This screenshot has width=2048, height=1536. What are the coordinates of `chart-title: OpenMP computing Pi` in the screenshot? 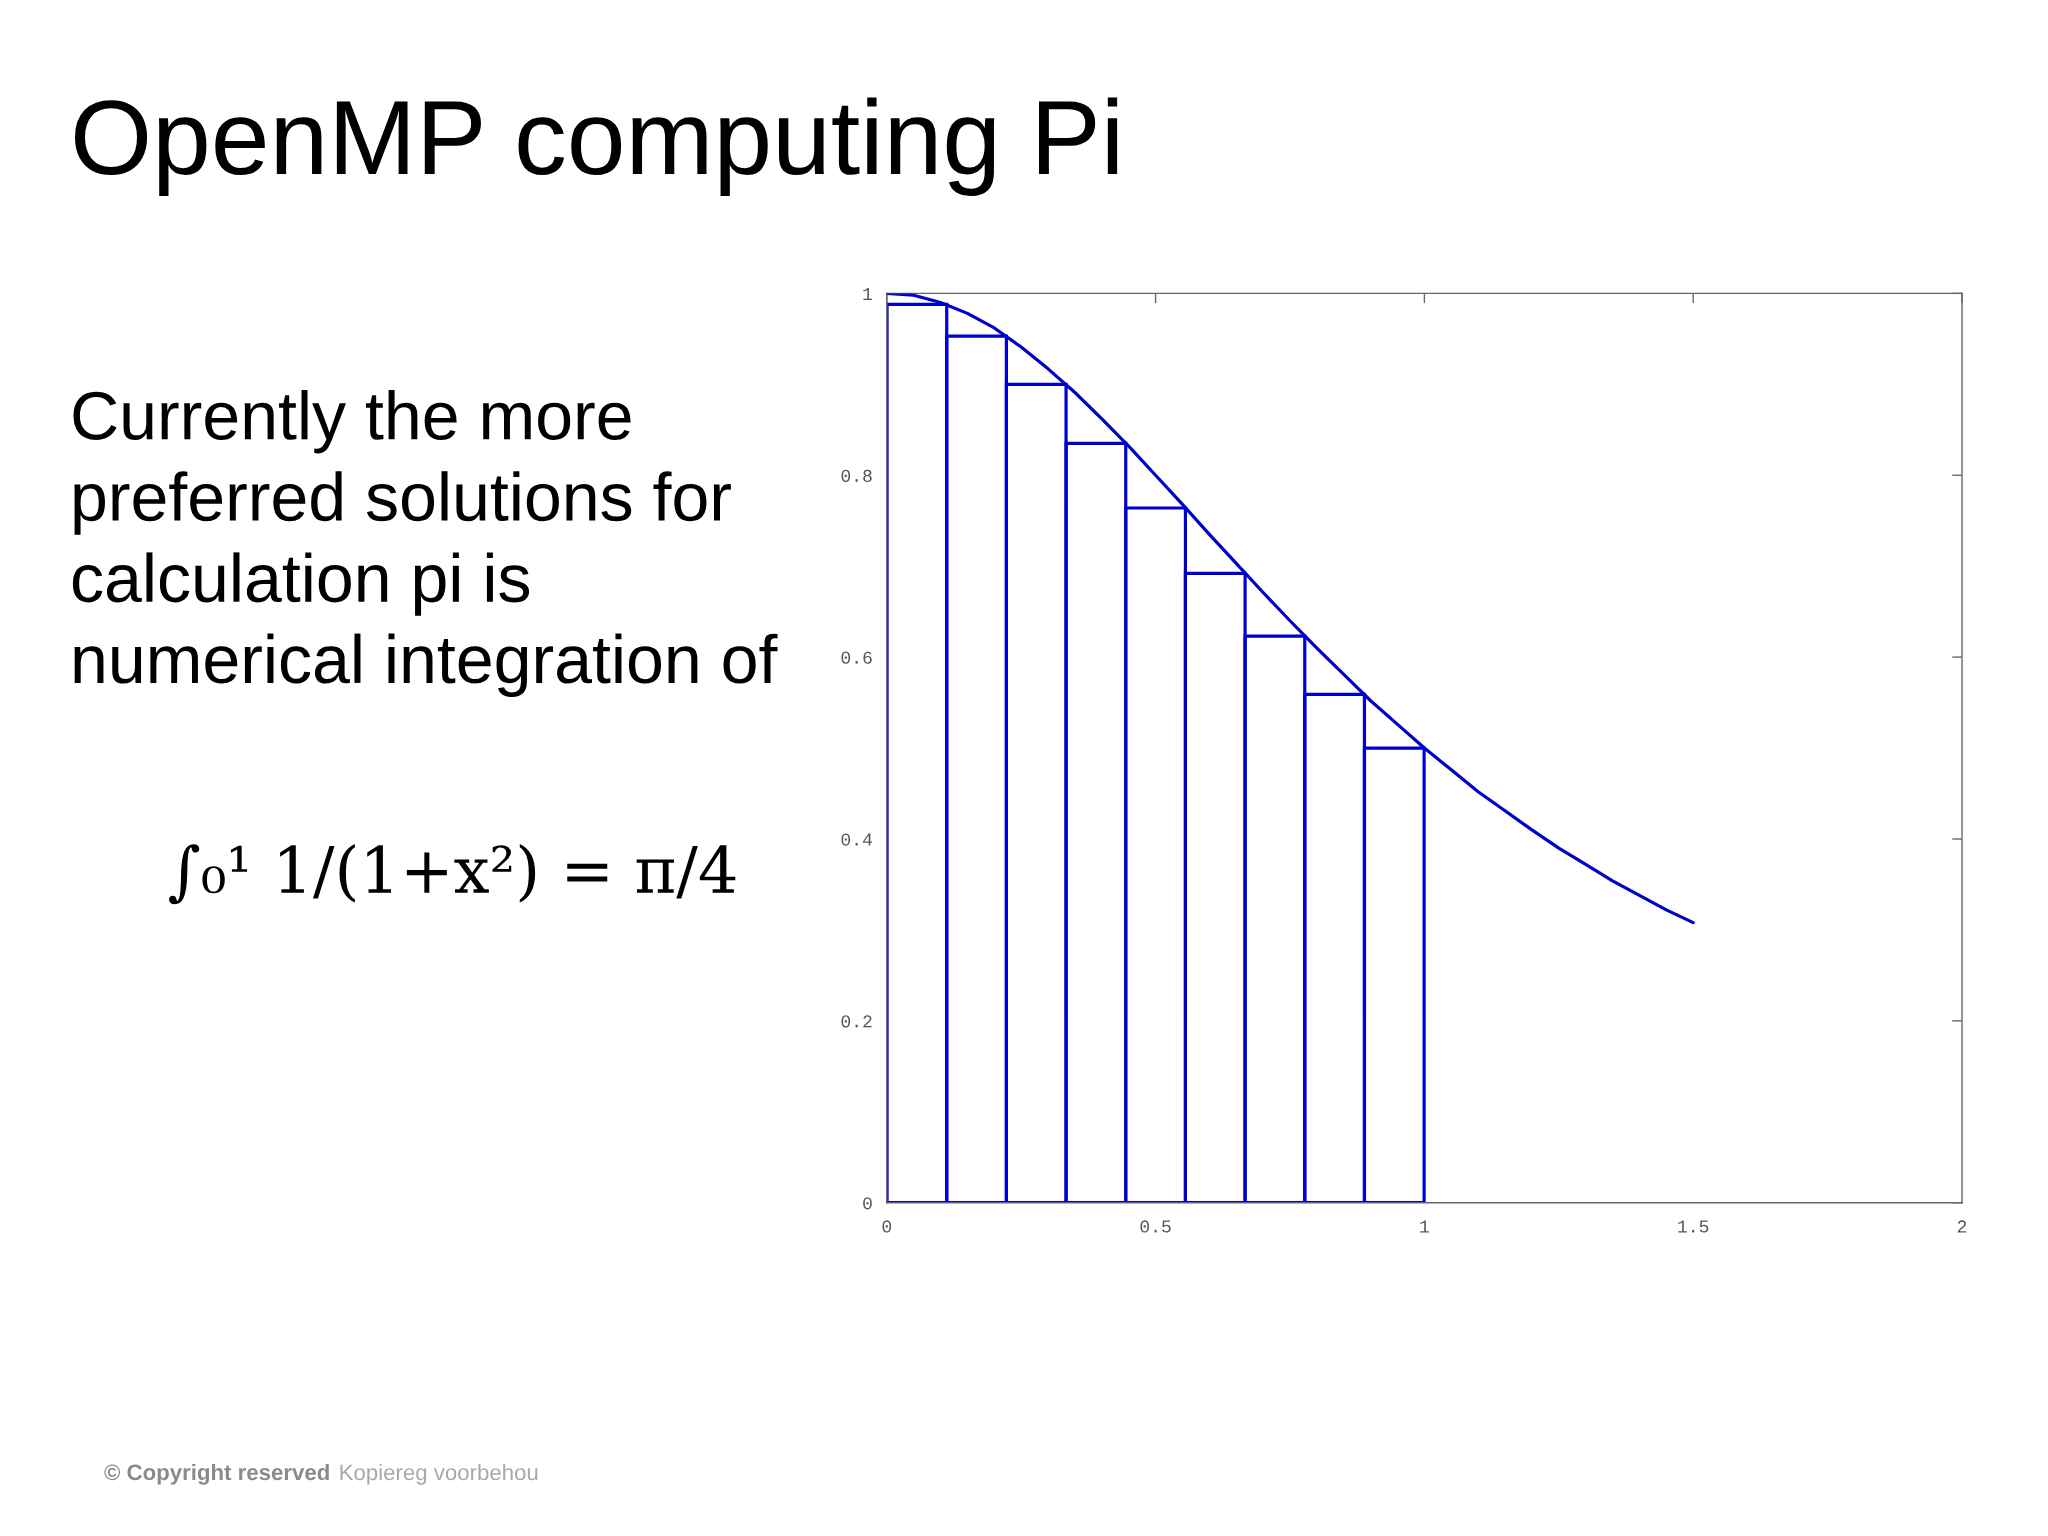 It's located at (596, 146).